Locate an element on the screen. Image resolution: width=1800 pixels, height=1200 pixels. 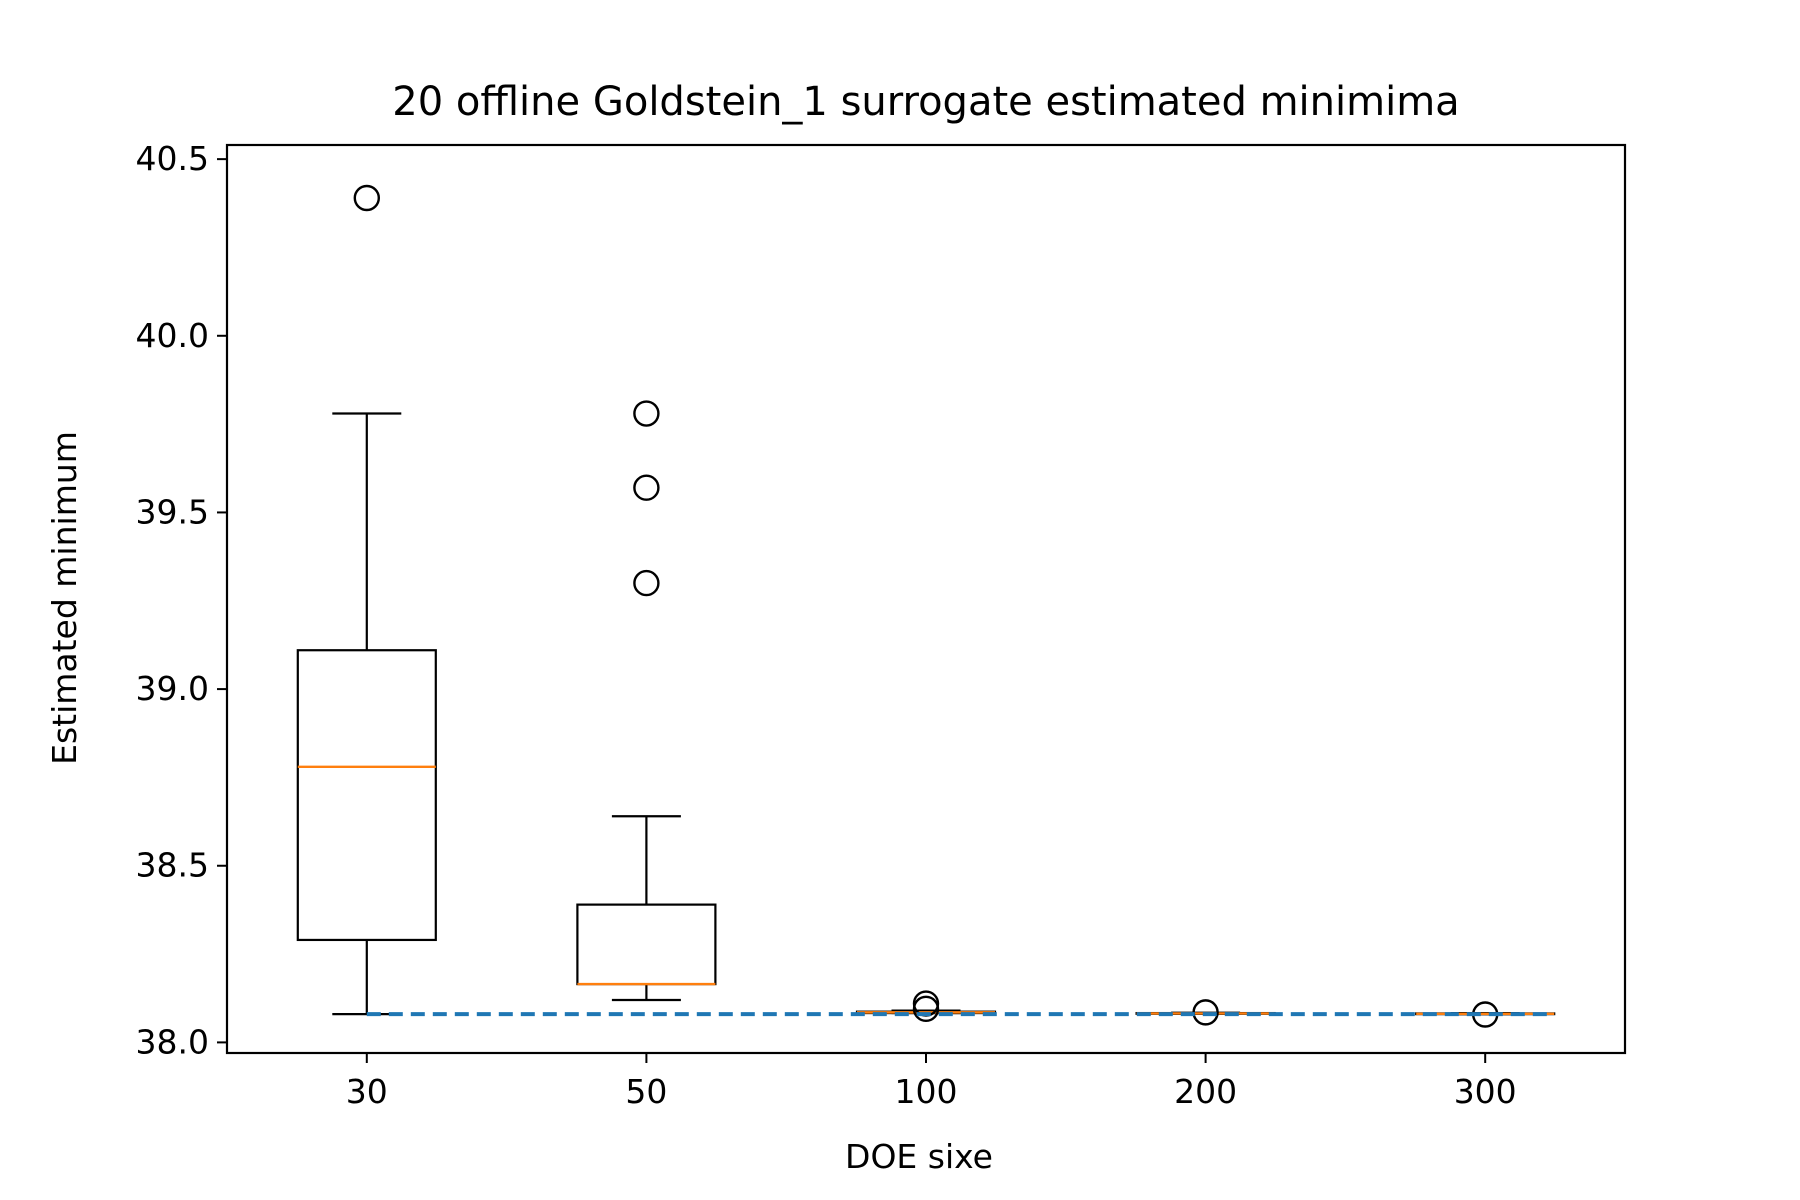
x-tick-label: 30 is located at coordinates (367, 1091).